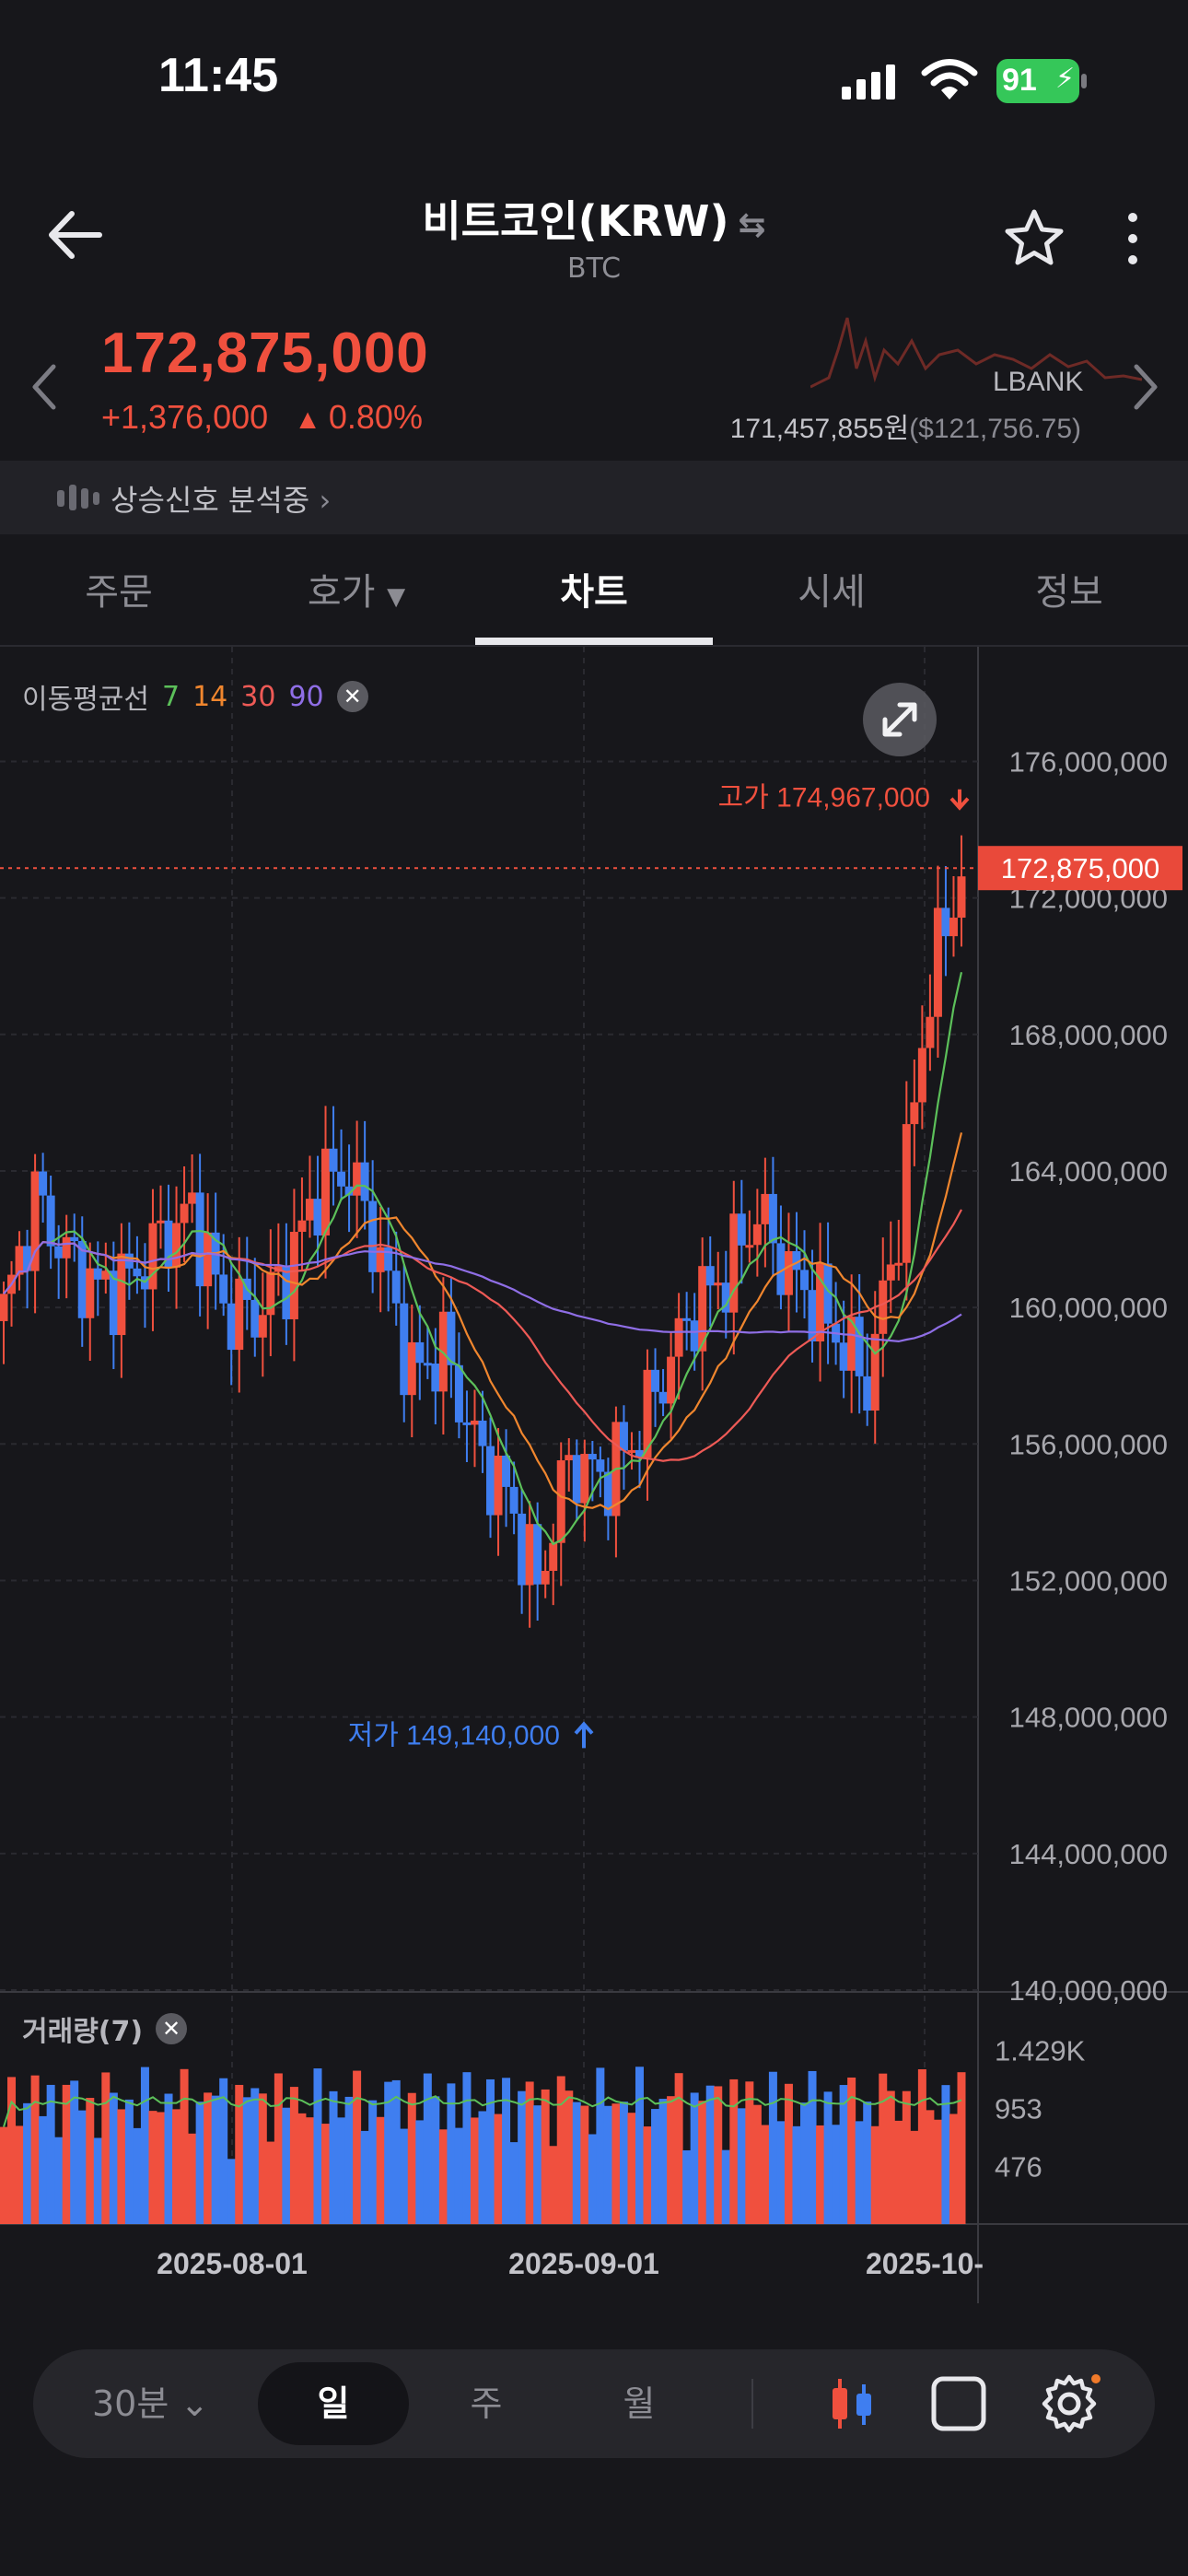 The image size is (1188, 2576). What do you see at coordinates (958, 2403) in the screenshot?
I see `drawing-tool-icon` at bounding box center [958, 2403].